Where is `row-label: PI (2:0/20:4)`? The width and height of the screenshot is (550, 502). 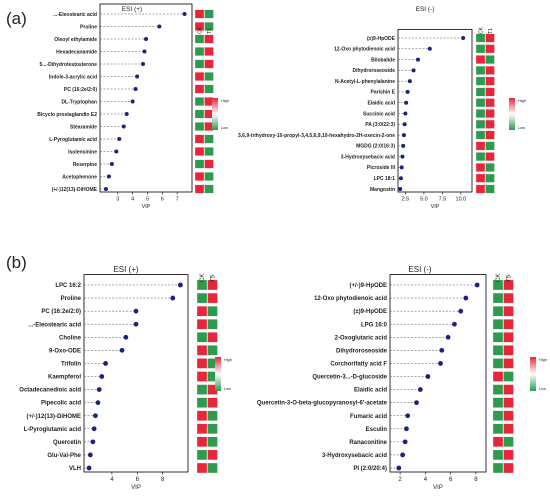 row-label: PI (2:0/20:4) is located at coordinates (370, 469).